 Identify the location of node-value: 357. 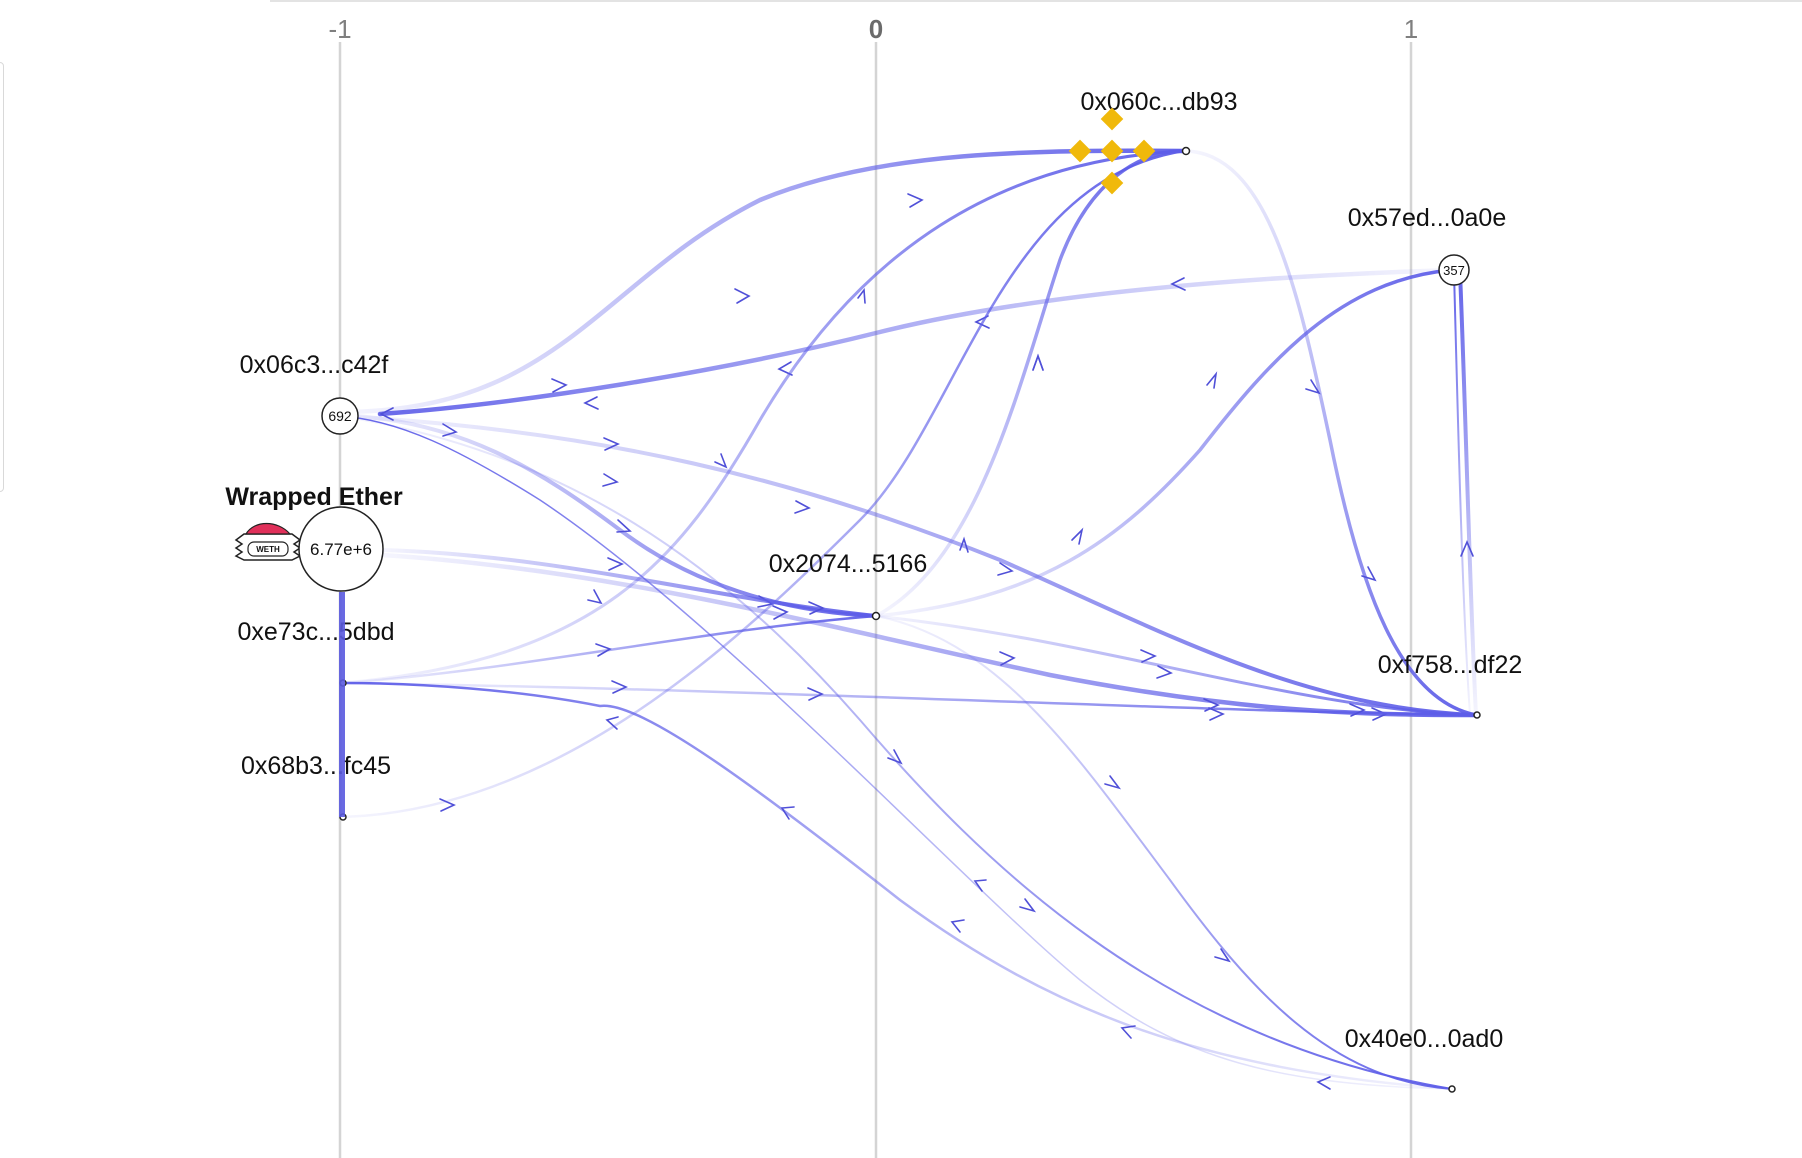
(1454, 270).